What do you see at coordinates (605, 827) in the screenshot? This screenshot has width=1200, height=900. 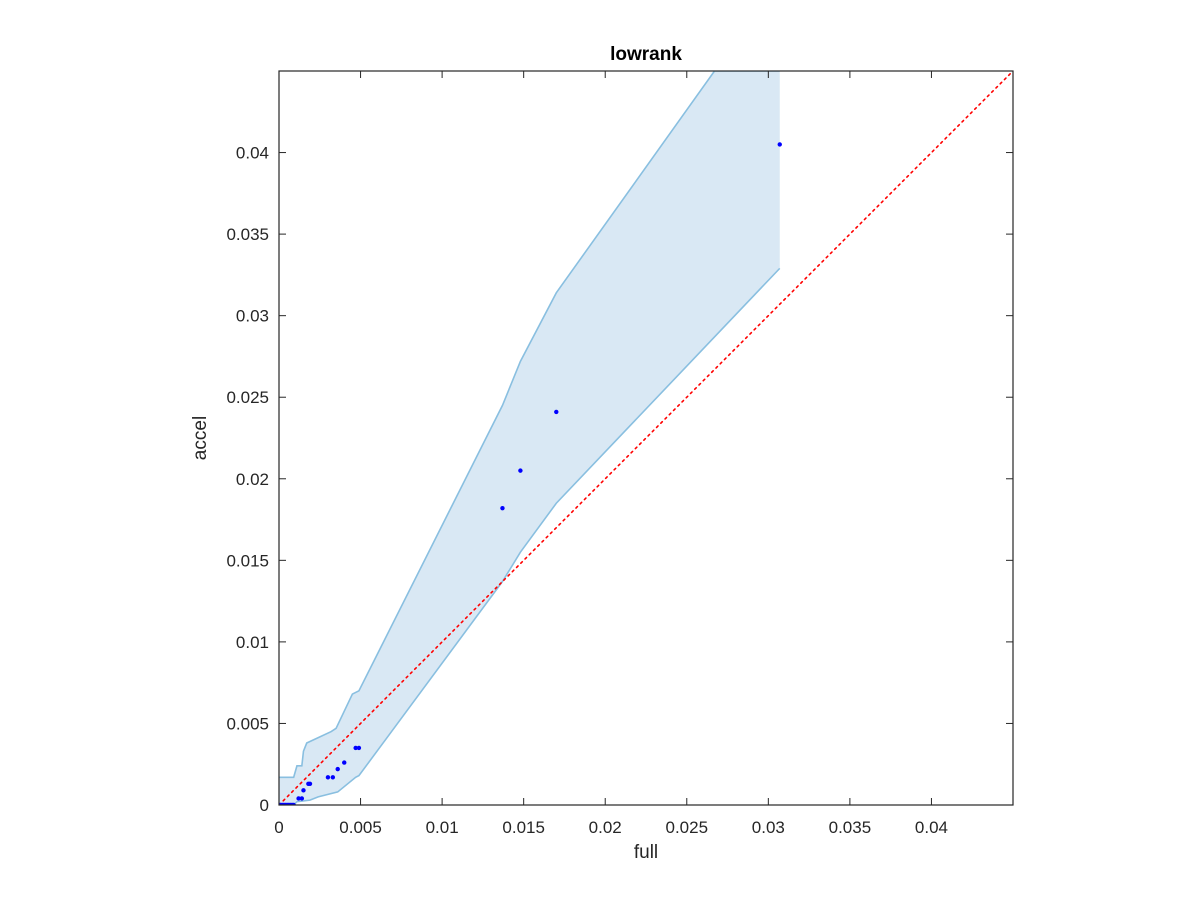 I see `x-tick-label: 0.02` at bounding box center [605, 827].